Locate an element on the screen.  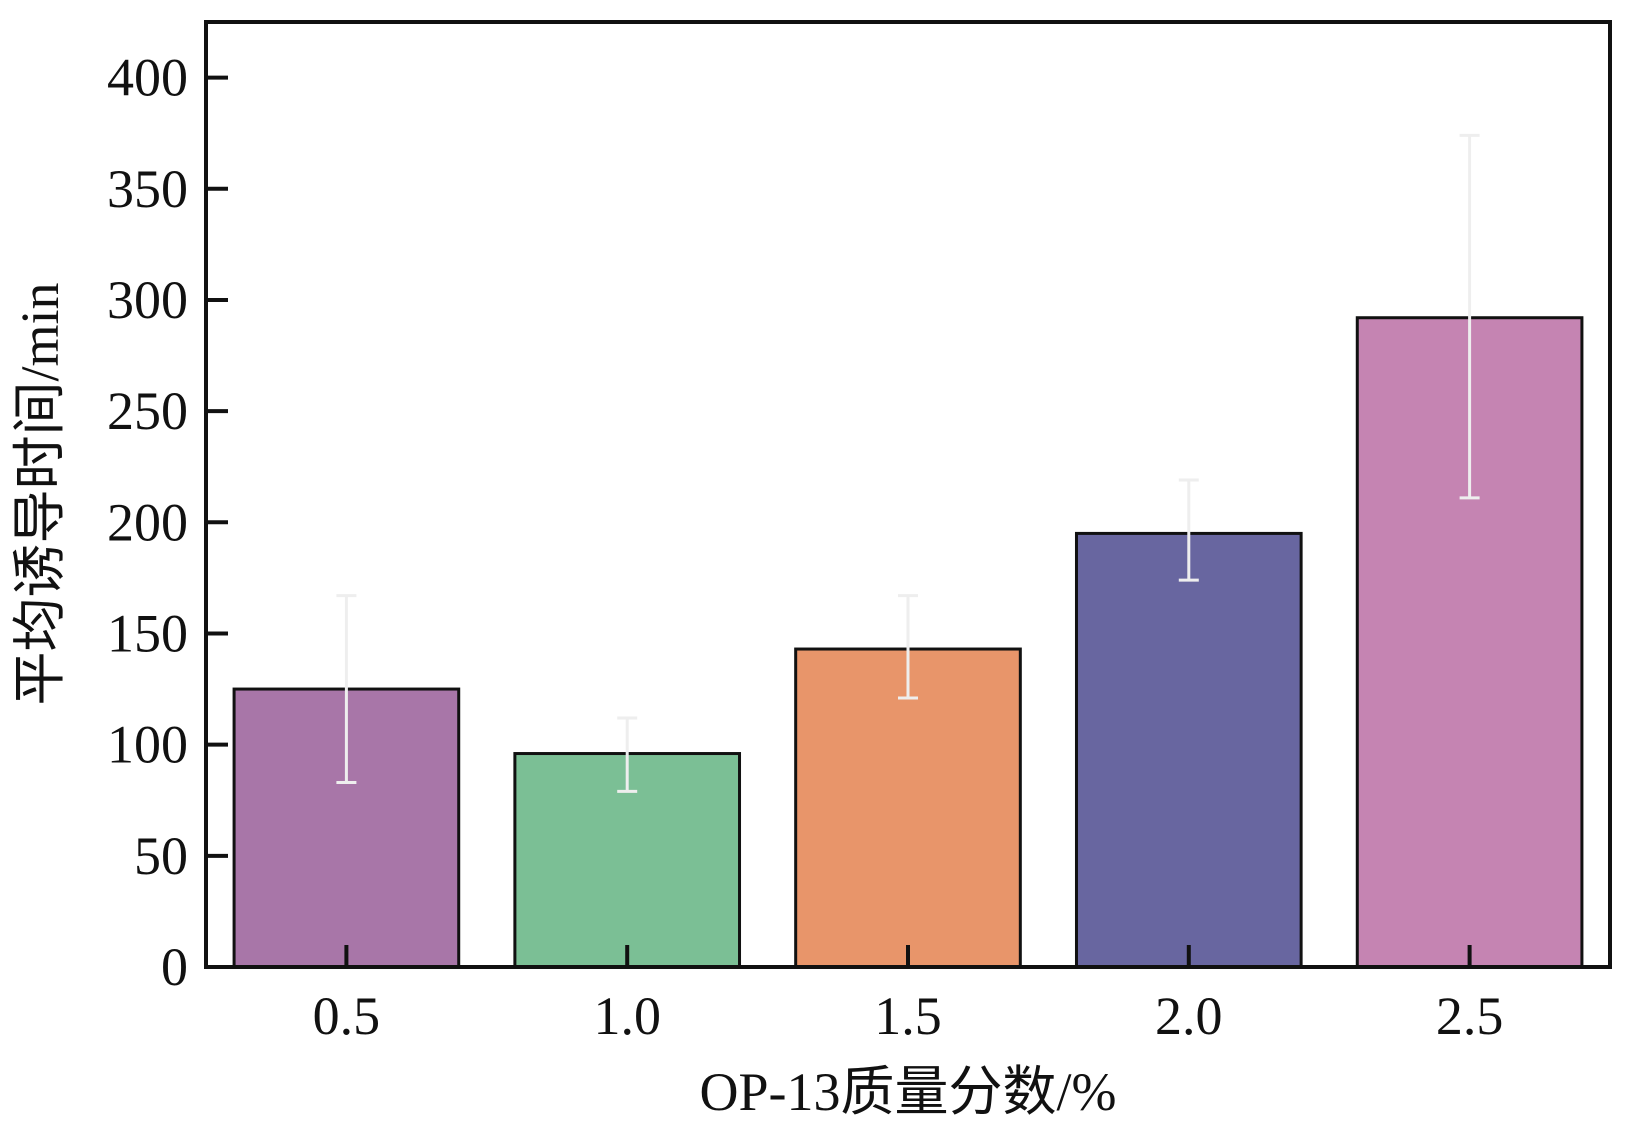
y-tick-label: 350 is located at coordinates (147, 189).